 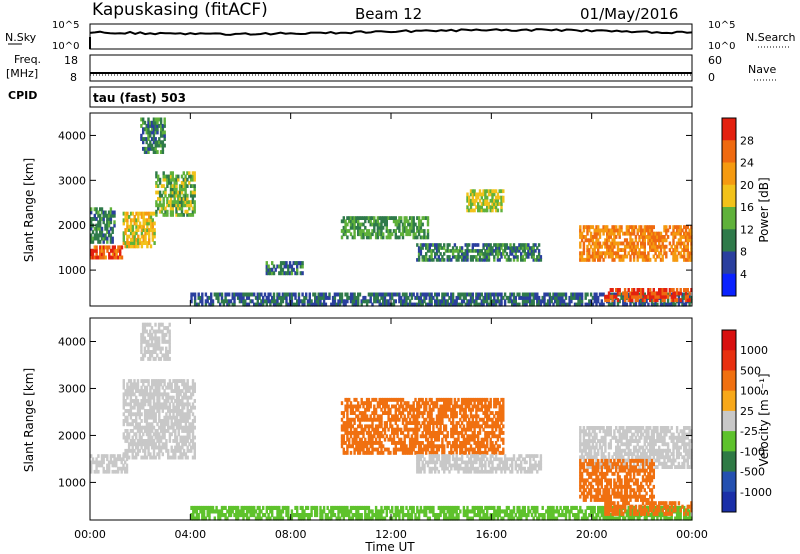 I want to click on noise-trace, so click(x=391, y=32).